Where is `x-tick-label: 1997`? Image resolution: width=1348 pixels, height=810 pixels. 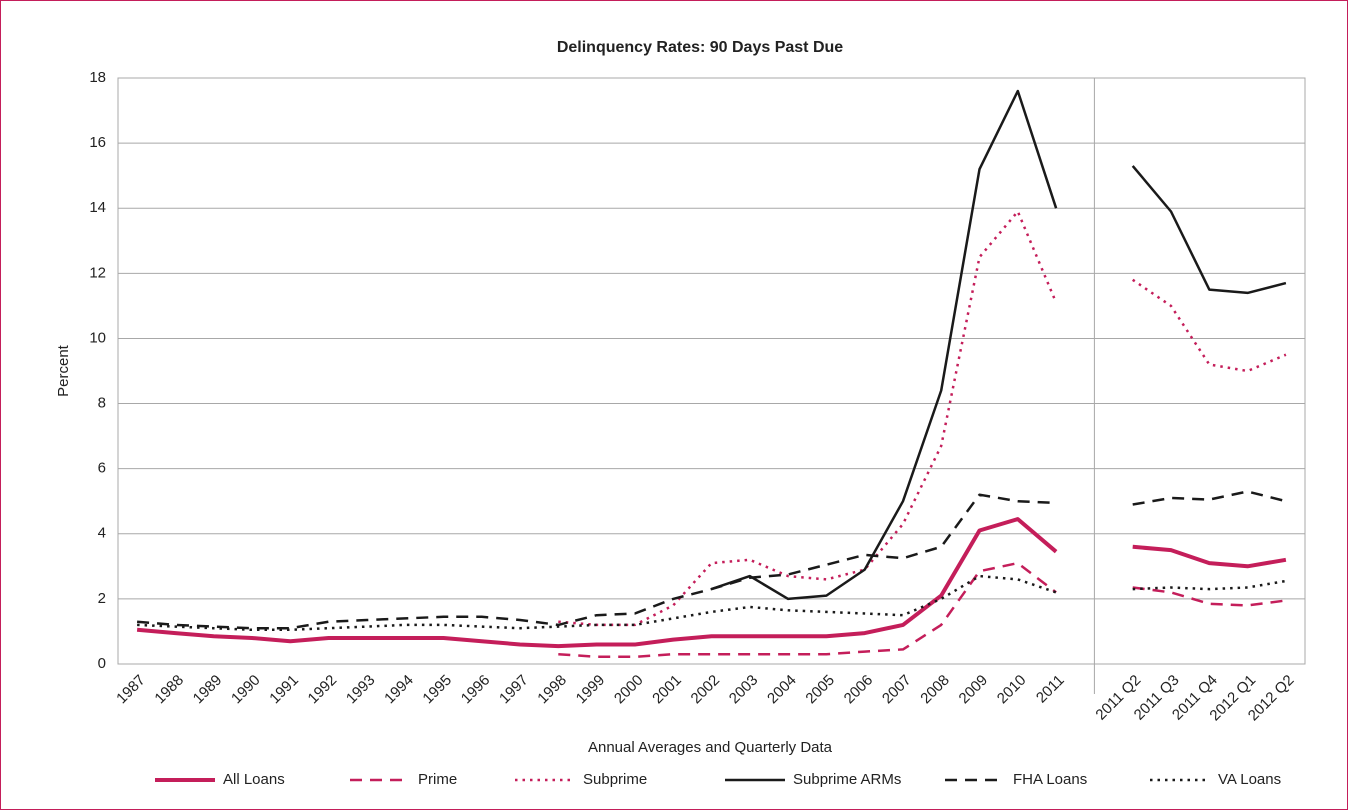 x-tick-label: 1997 is located at coordinates (514, 690).